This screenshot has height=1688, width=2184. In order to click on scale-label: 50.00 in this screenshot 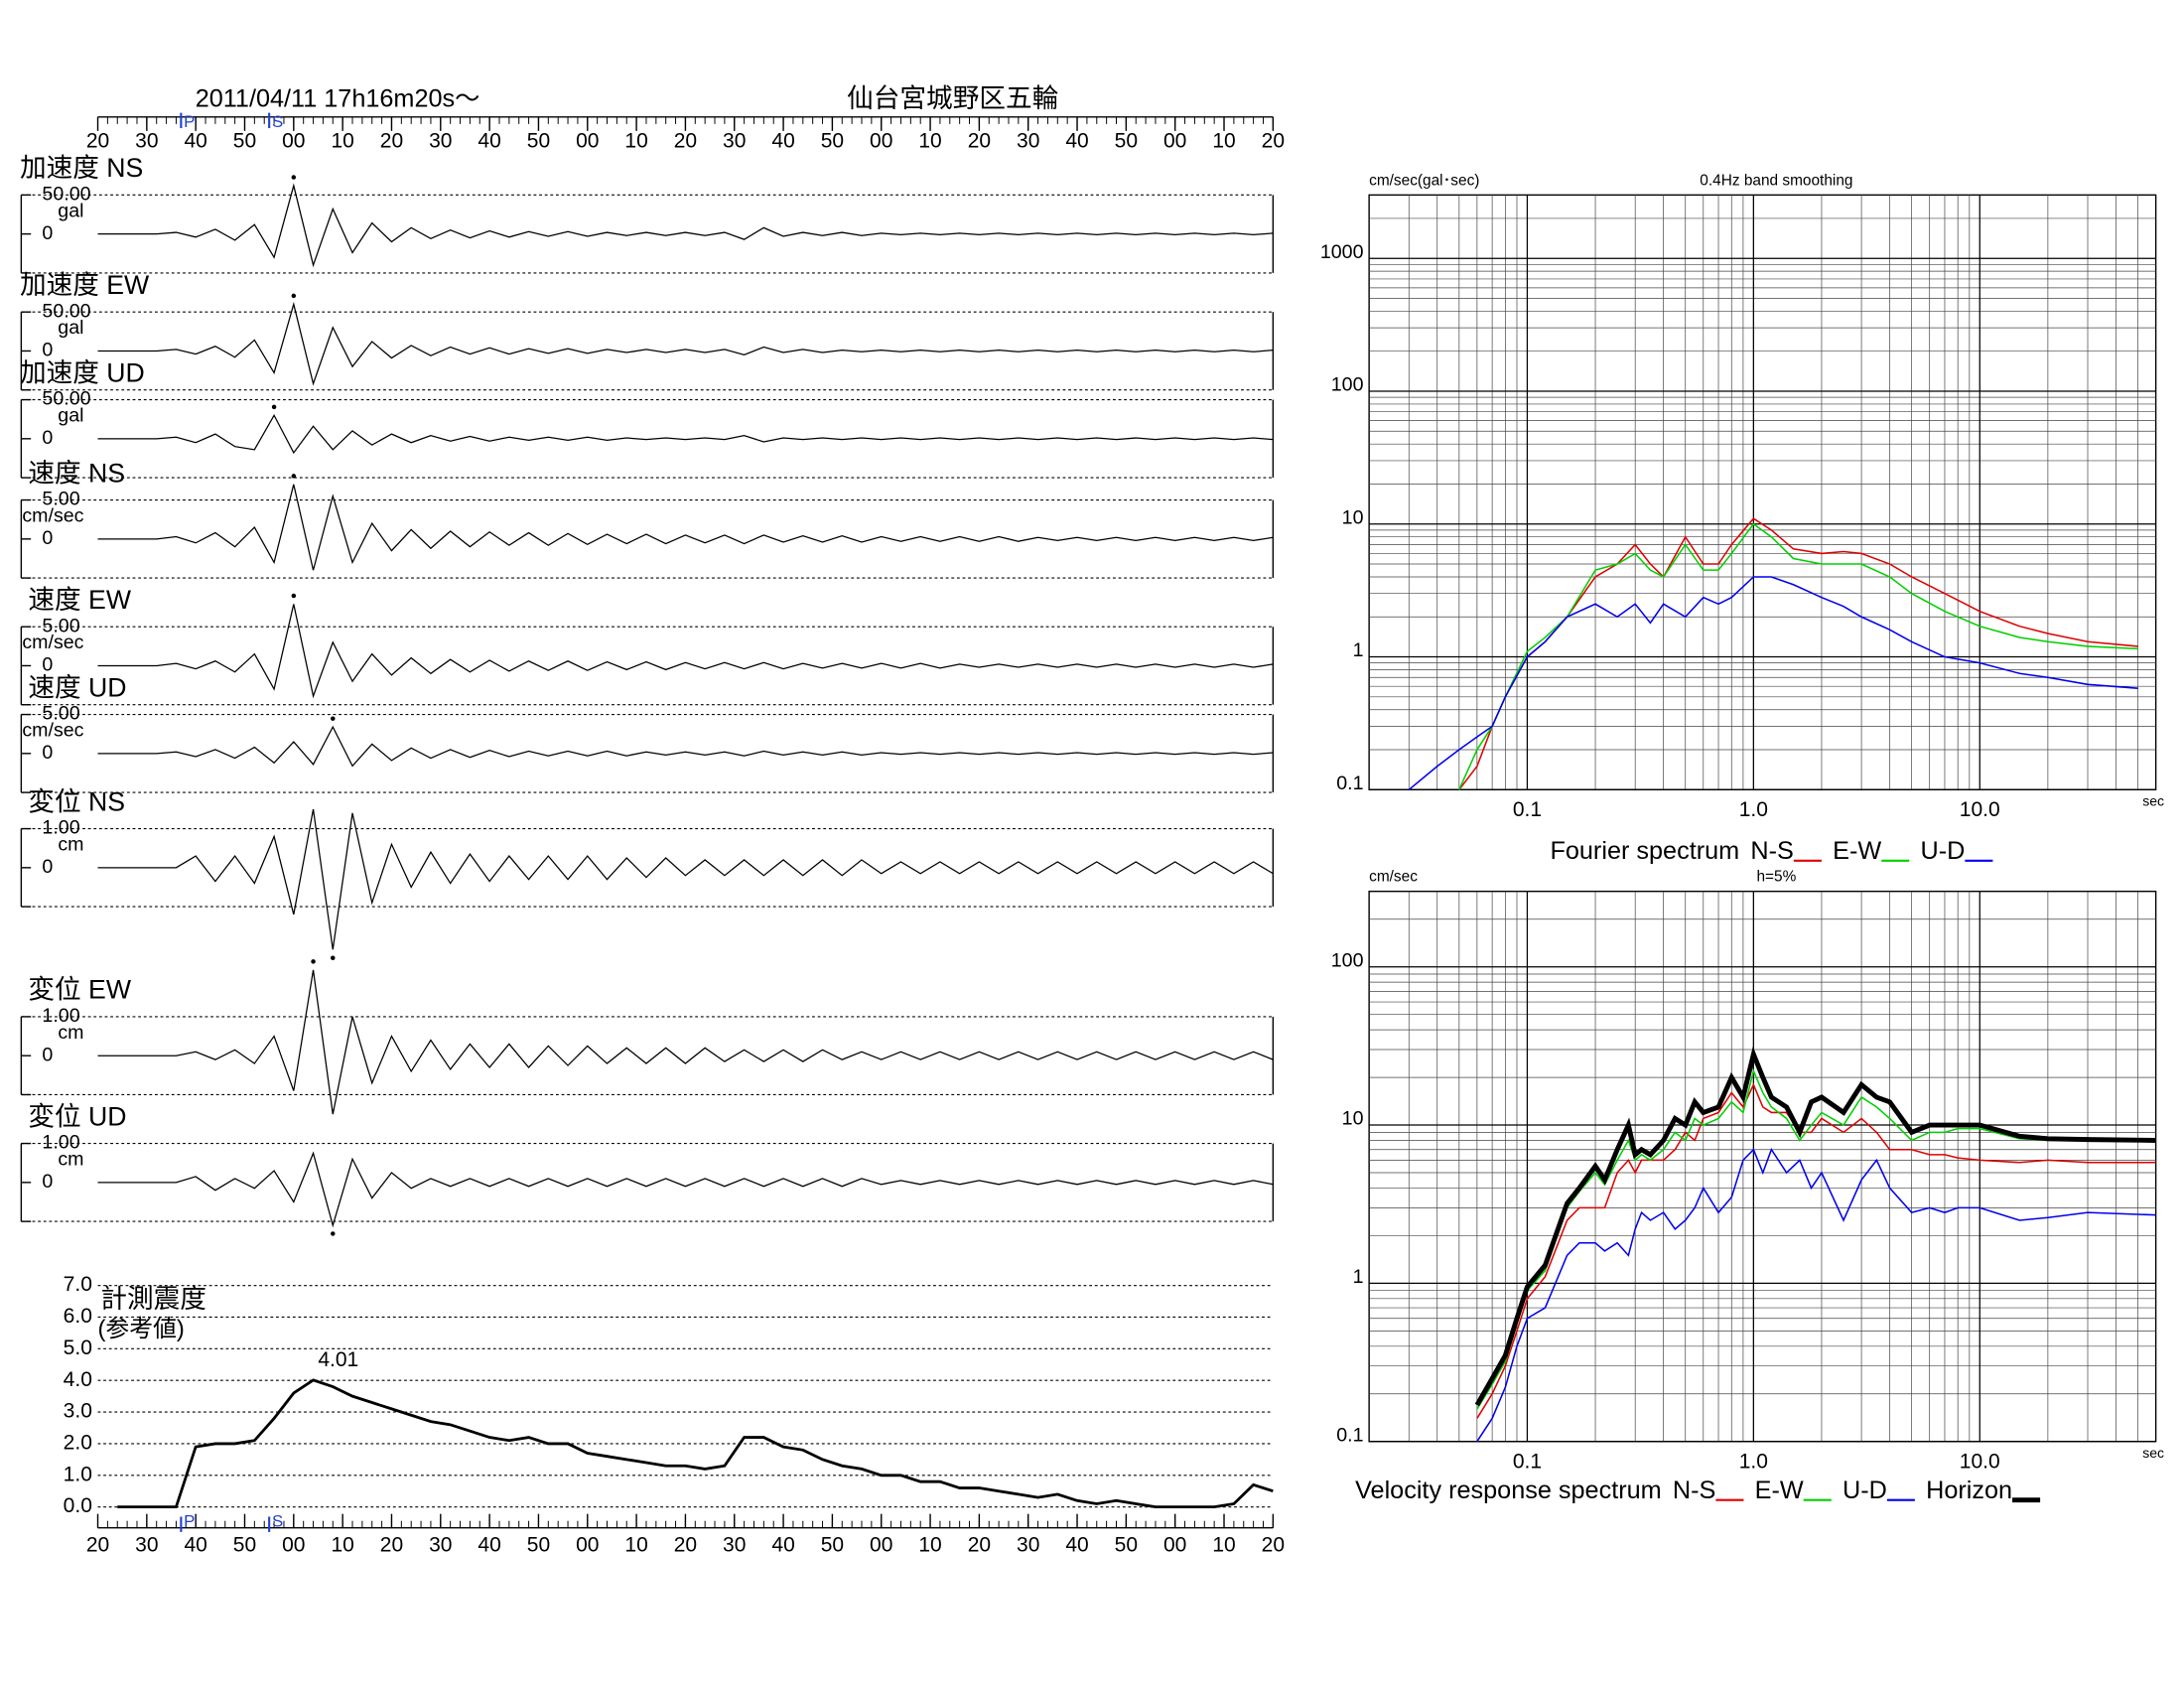, I will do `click(66, 399)`.